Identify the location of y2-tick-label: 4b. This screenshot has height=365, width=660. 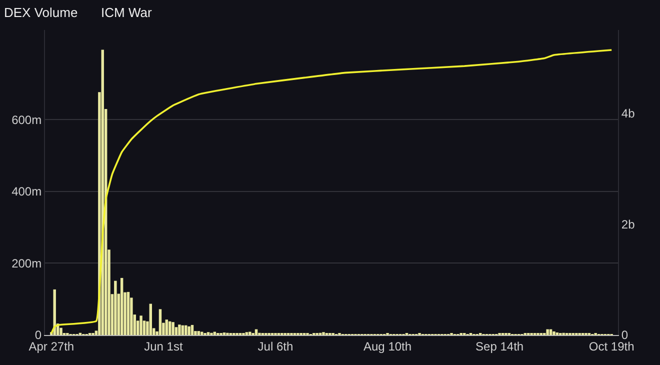
(628, 113).